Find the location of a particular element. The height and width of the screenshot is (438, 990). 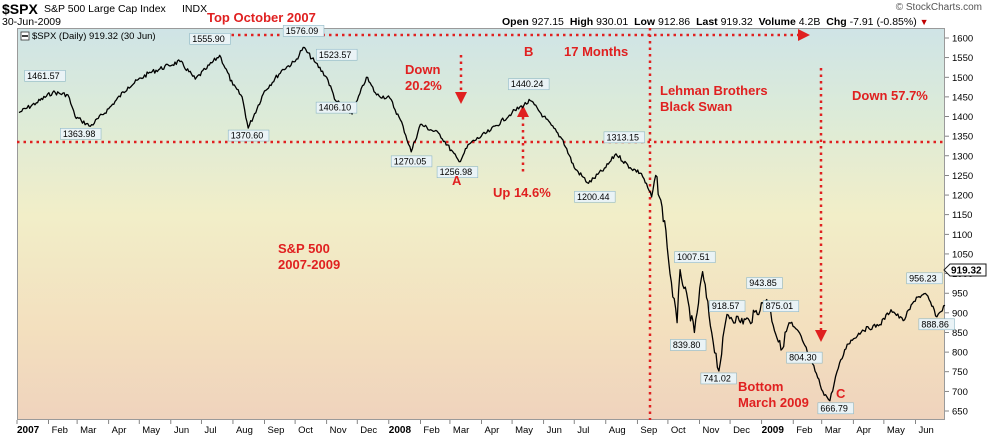

y-tick-label: 1350 is located at coordinates (962, 137).